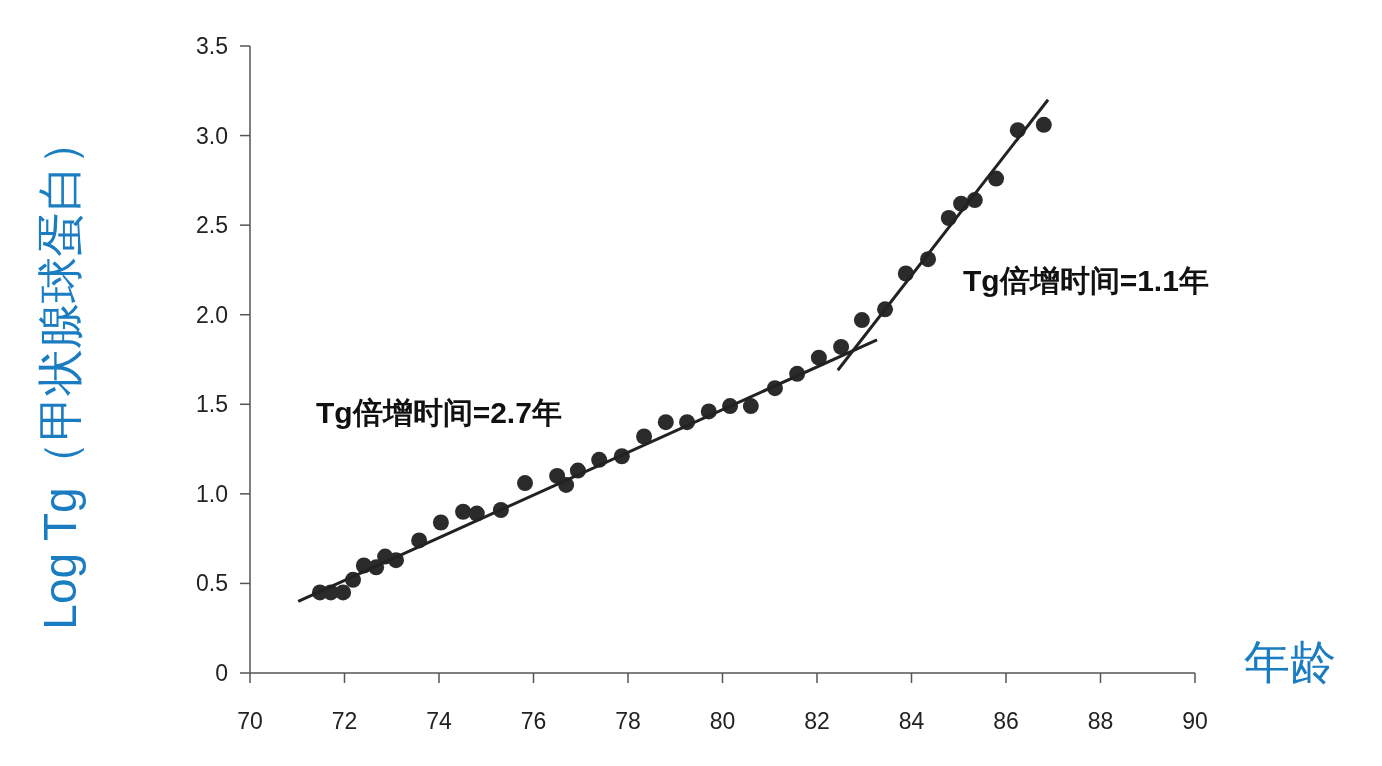 This screenshot has width=1382, height=766. I want to click on y-tick-label: 1.5, so click(212, 404).